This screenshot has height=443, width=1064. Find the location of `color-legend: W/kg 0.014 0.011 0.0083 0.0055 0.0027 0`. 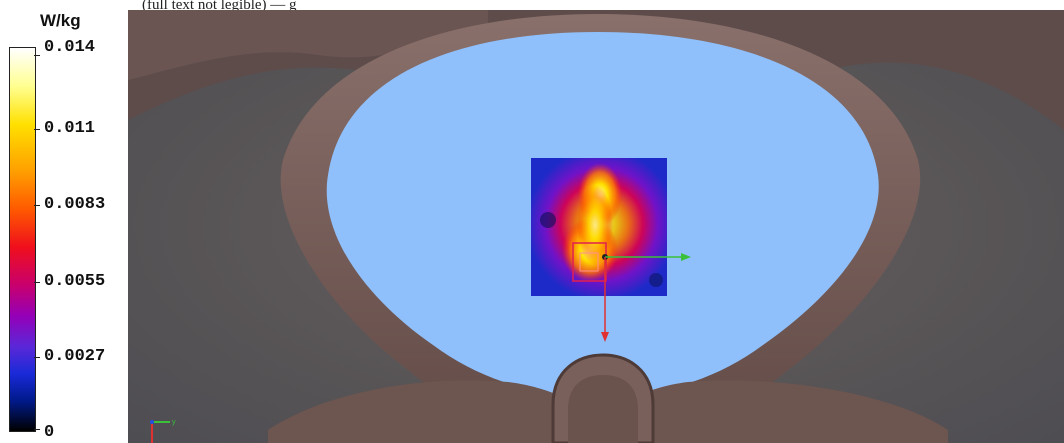

color-legend: W/kg 0.014 0.011 0.0083 0.0055 0.0027 0 is located at coordinates (64, 221).